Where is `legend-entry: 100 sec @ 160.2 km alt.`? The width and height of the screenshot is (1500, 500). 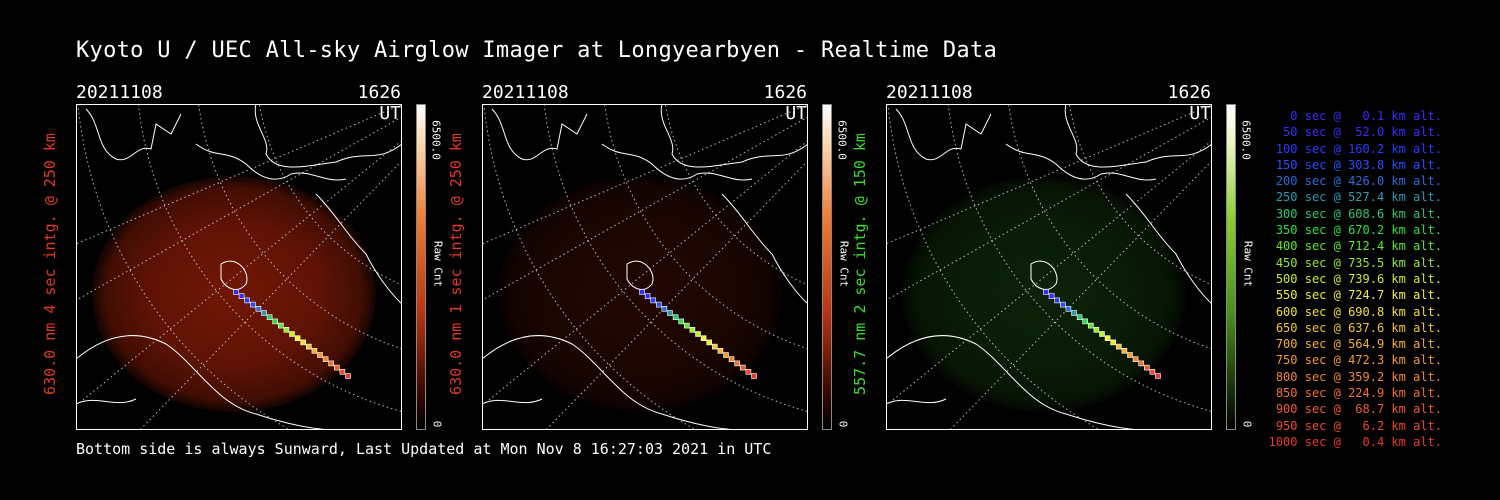
legend-entry: 100 sec @ 160.2 km alt. is located at coordinates (1358, 148).